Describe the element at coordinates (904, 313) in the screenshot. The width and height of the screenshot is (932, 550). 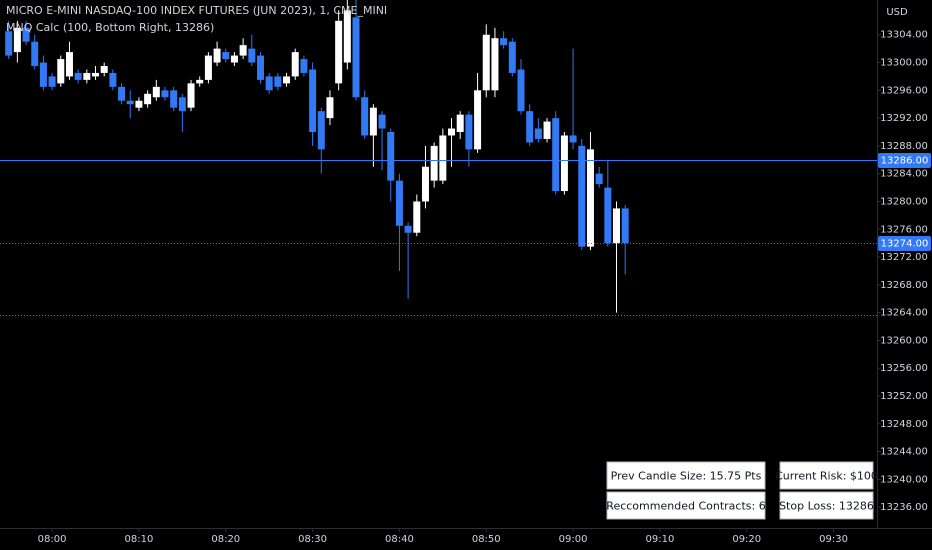
I see `y-tick-label: 13264.00` at that location.